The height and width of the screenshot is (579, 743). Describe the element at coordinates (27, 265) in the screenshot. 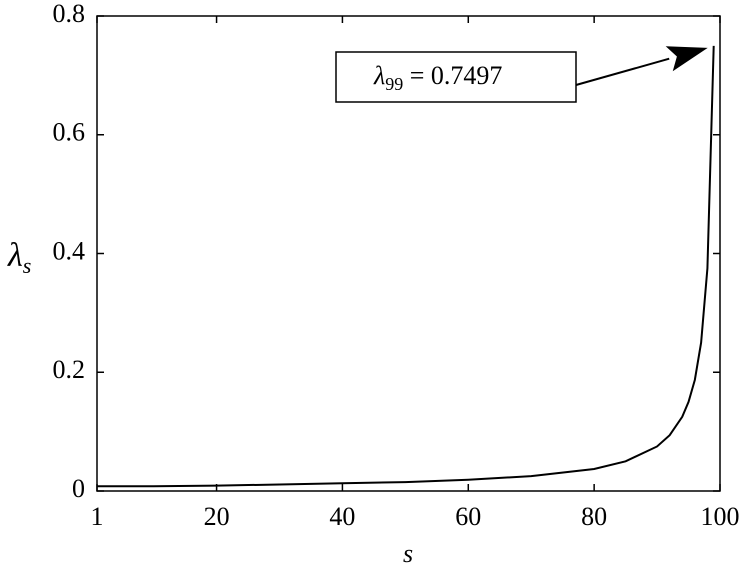

I see `y-label-subscript: s` at that location.